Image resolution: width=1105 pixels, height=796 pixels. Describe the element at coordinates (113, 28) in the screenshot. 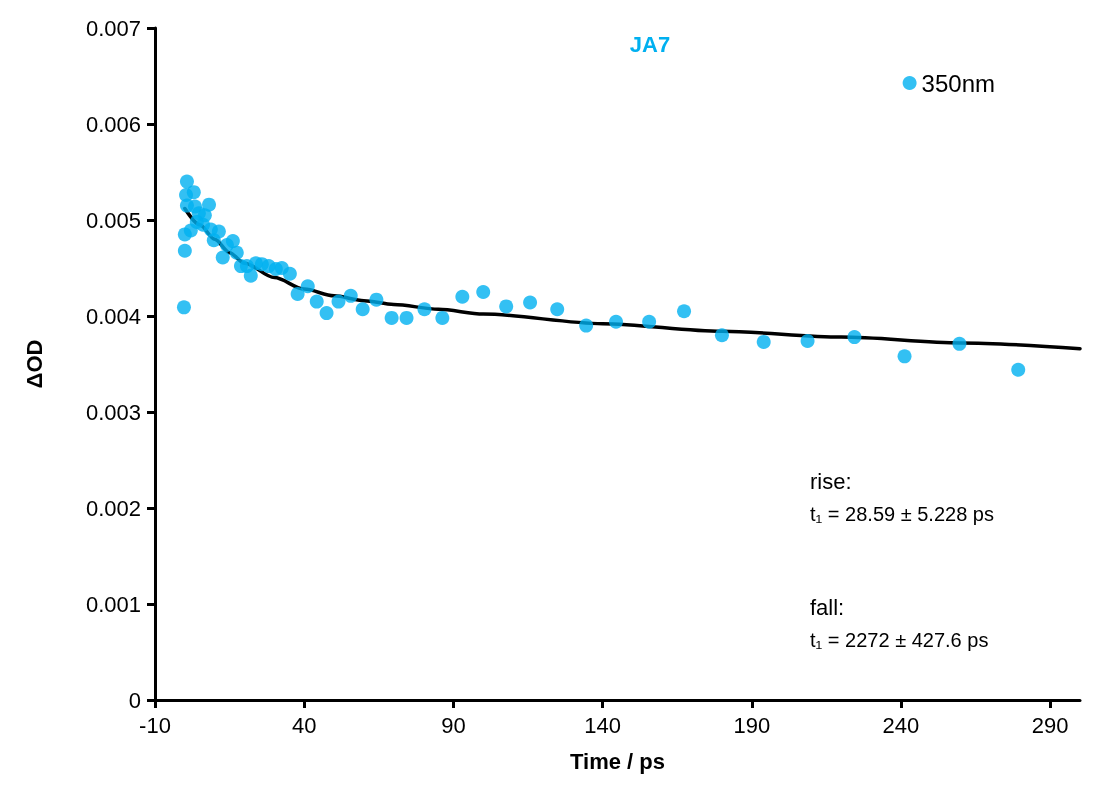

I see `y-tick-label: 0.007` at that location.